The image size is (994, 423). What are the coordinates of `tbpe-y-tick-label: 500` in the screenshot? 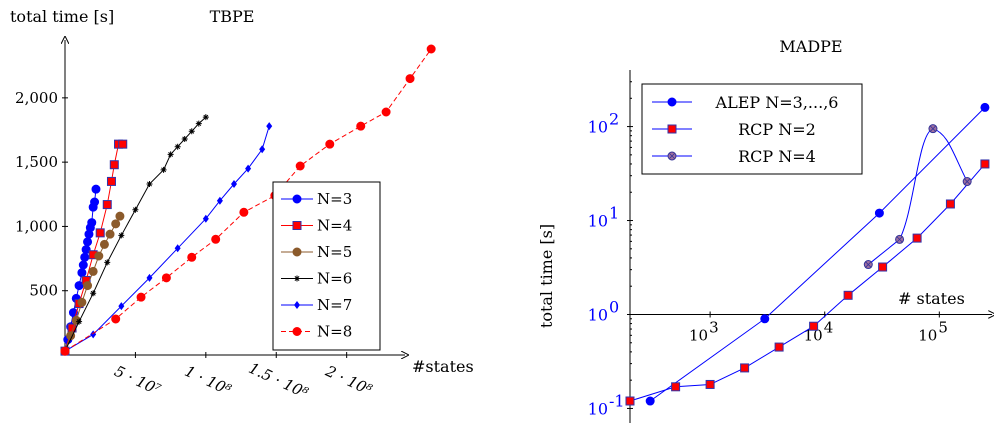 It's located at (43, 291).